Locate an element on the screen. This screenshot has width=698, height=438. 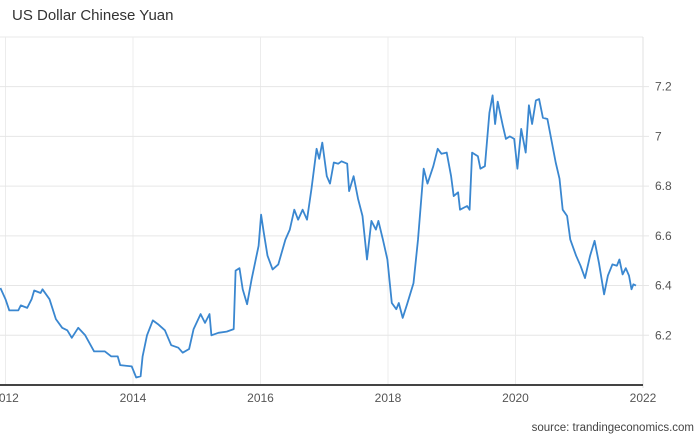
y-tick-label: 6.2 is located at coordinates (663, 335).